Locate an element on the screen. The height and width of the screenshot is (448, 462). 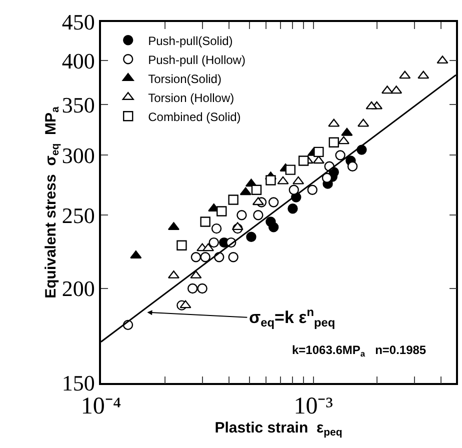
y-tick-label: 450 is located at coordinates (78, 22).